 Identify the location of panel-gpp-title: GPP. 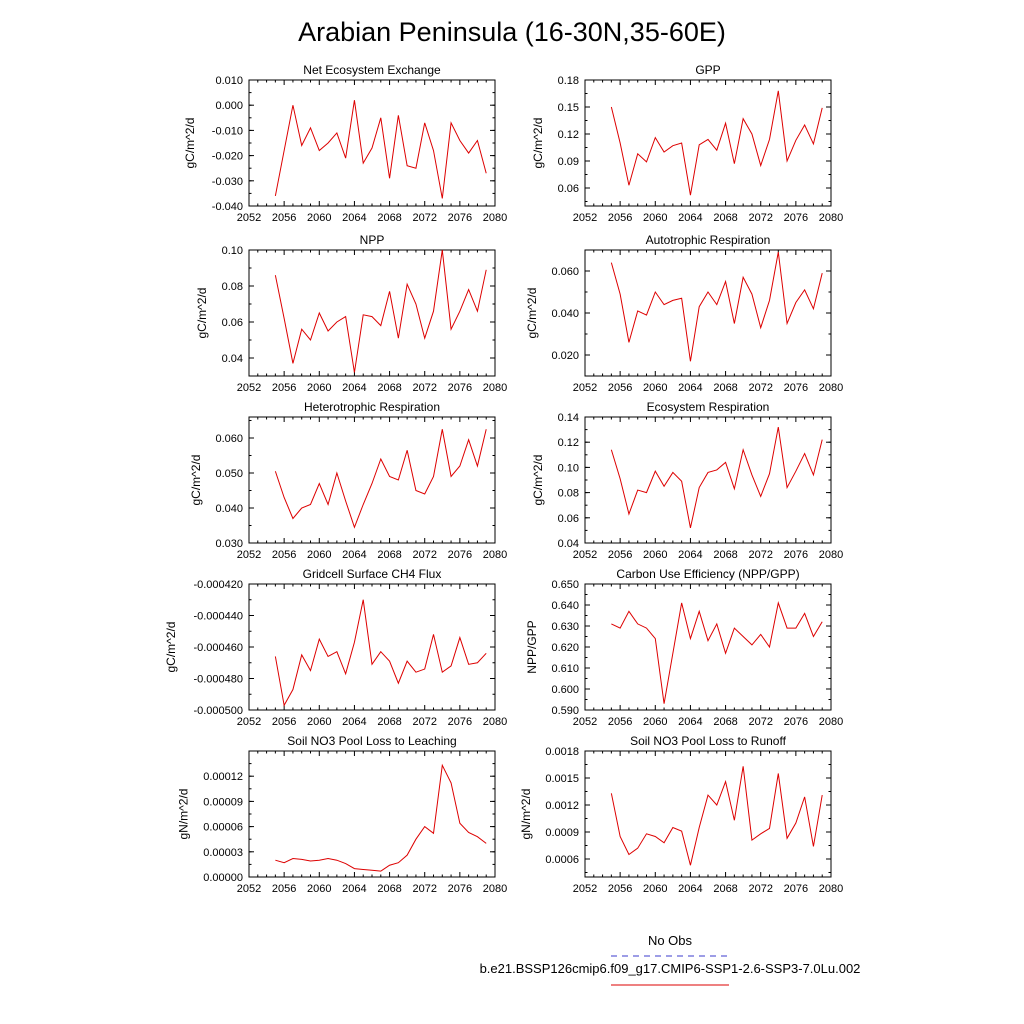
(707, 70).